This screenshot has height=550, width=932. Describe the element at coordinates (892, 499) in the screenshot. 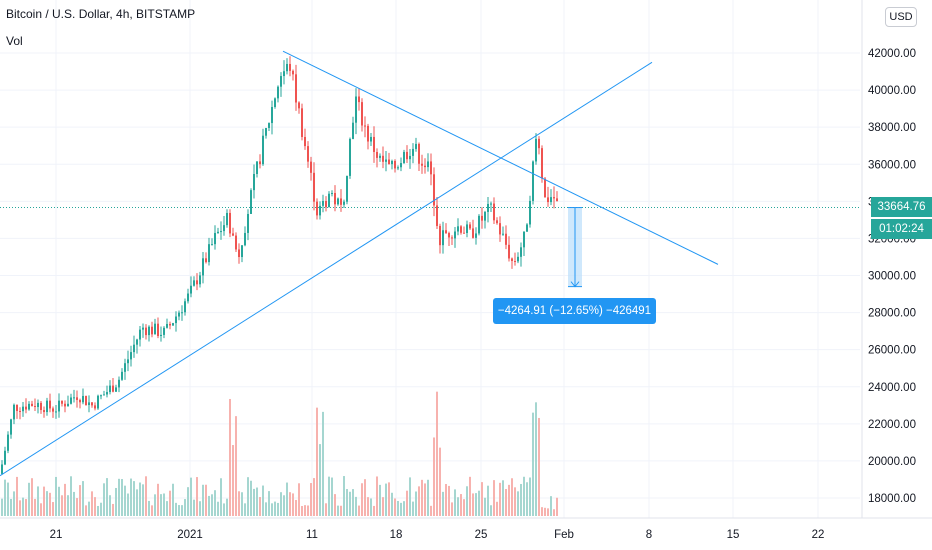

I see `price-tick-label: 18000.00` at that location.